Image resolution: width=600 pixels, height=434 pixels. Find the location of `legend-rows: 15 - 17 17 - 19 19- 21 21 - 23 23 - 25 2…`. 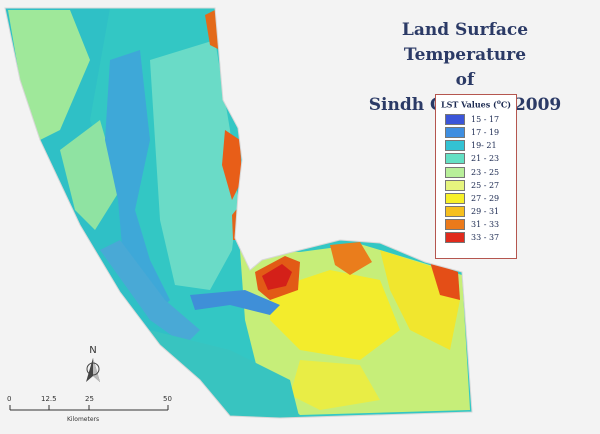

legend-rows: 15 - 17 17 - 19 19- 21 21 - 23 23 - 25 2… is located at coordinates (476, 179).